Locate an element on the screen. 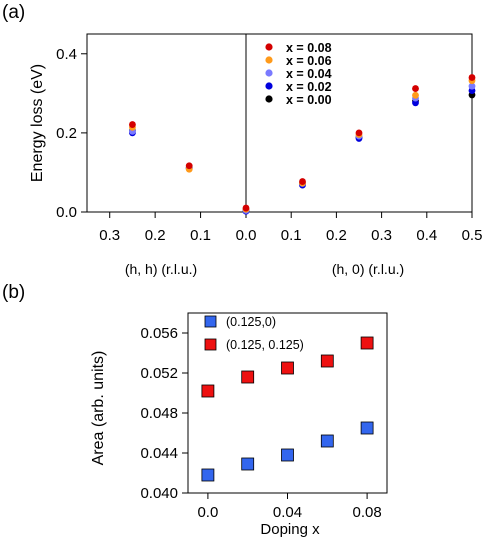 Image resolution: width=483 pixels, height=540 pixels. panel-label-b: (b) is located at coordinates (13, 292).